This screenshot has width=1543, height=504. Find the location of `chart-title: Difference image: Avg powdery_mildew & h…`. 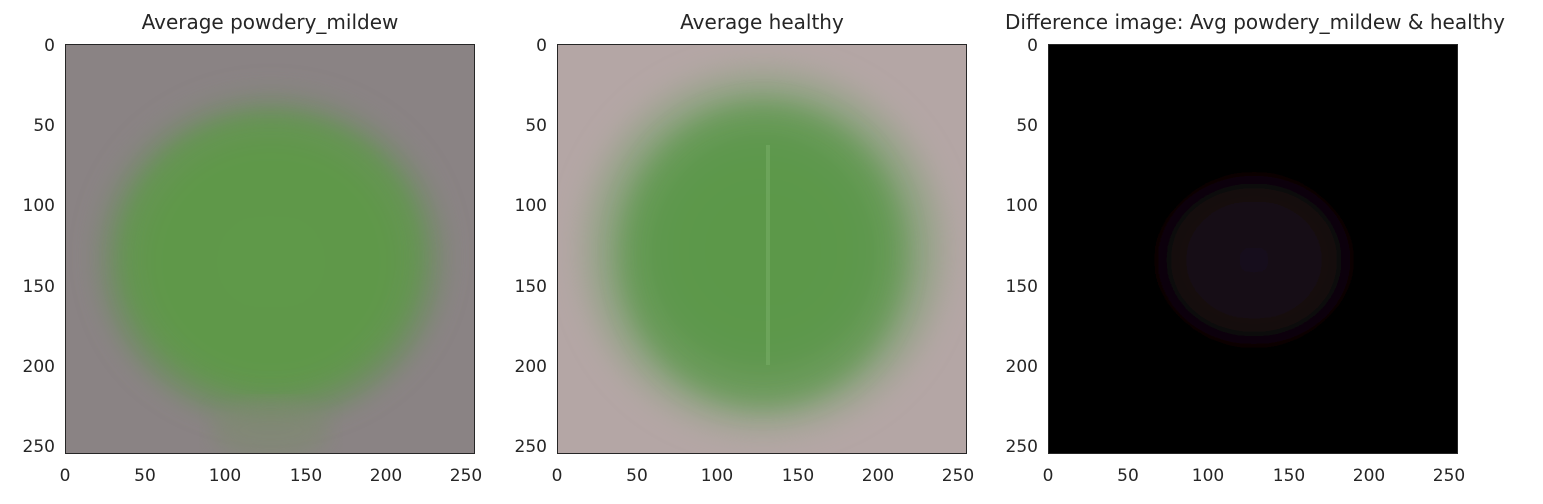

chart-title: Difference image: Avg powdery_mildew & h… is located at coordinates (1254, 22).